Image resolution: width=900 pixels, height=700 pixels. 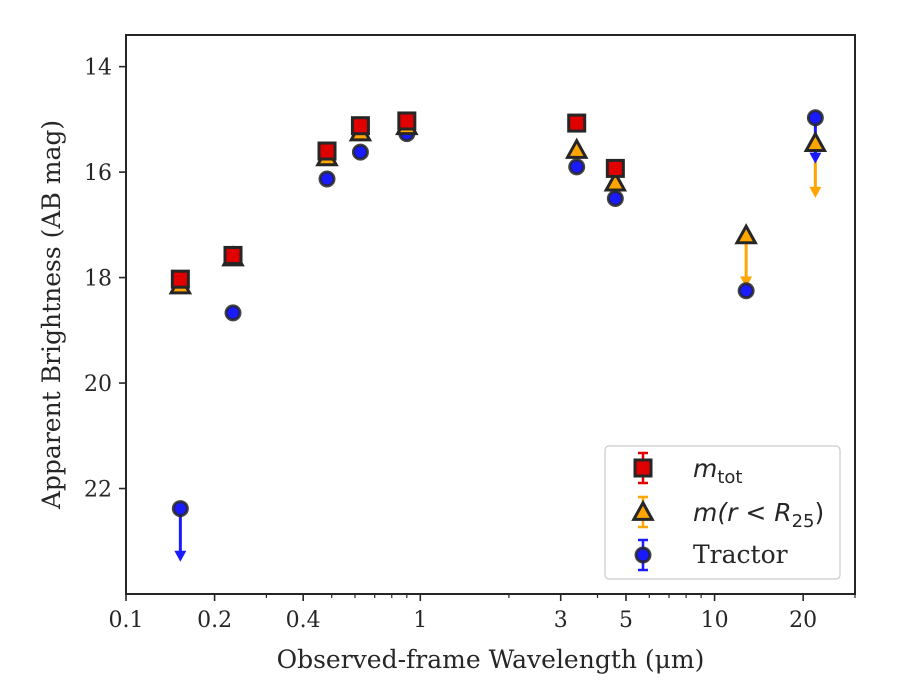 I want to click on legend-marker-circle, so click(x=643, y=555).